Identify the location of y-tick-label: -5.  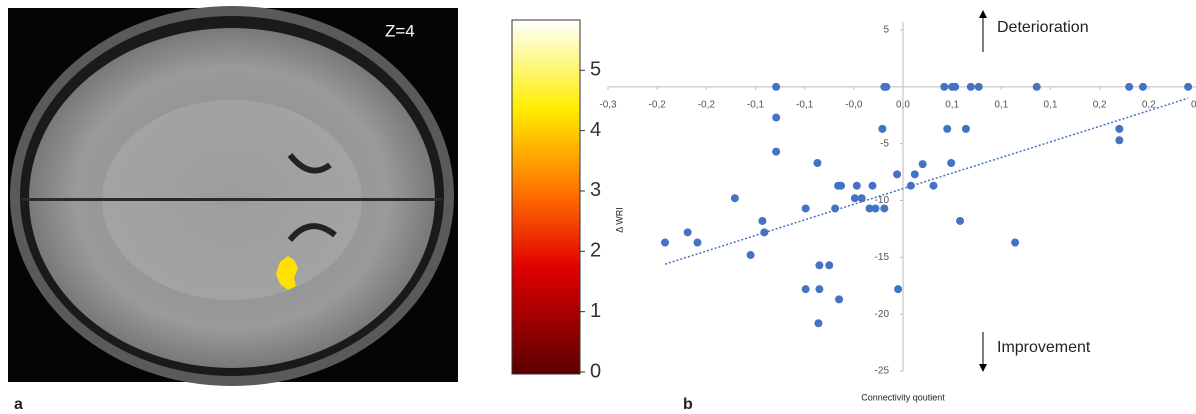
(884, 143).